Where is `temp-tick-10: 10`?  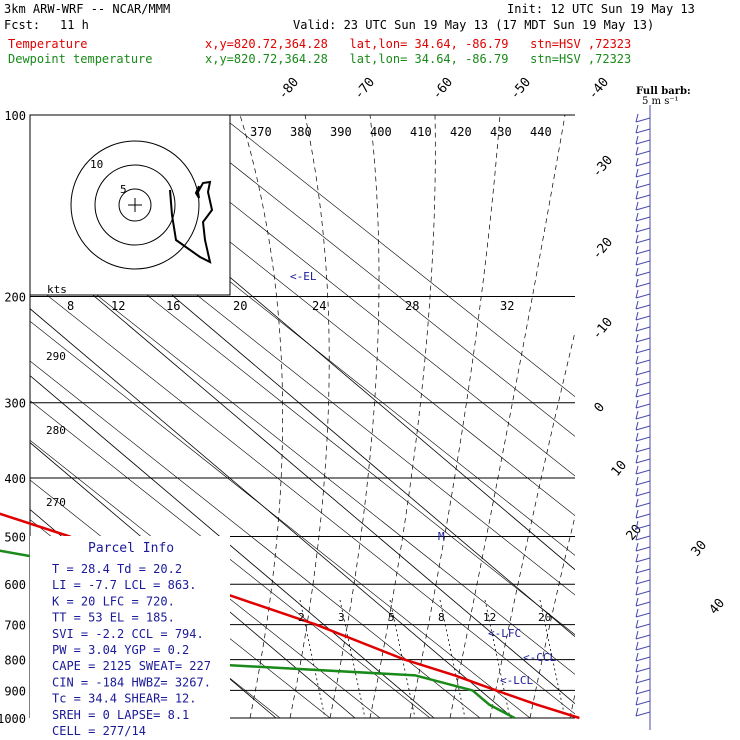 temp-tick-10: 10 is located at coordinates (620, 469).